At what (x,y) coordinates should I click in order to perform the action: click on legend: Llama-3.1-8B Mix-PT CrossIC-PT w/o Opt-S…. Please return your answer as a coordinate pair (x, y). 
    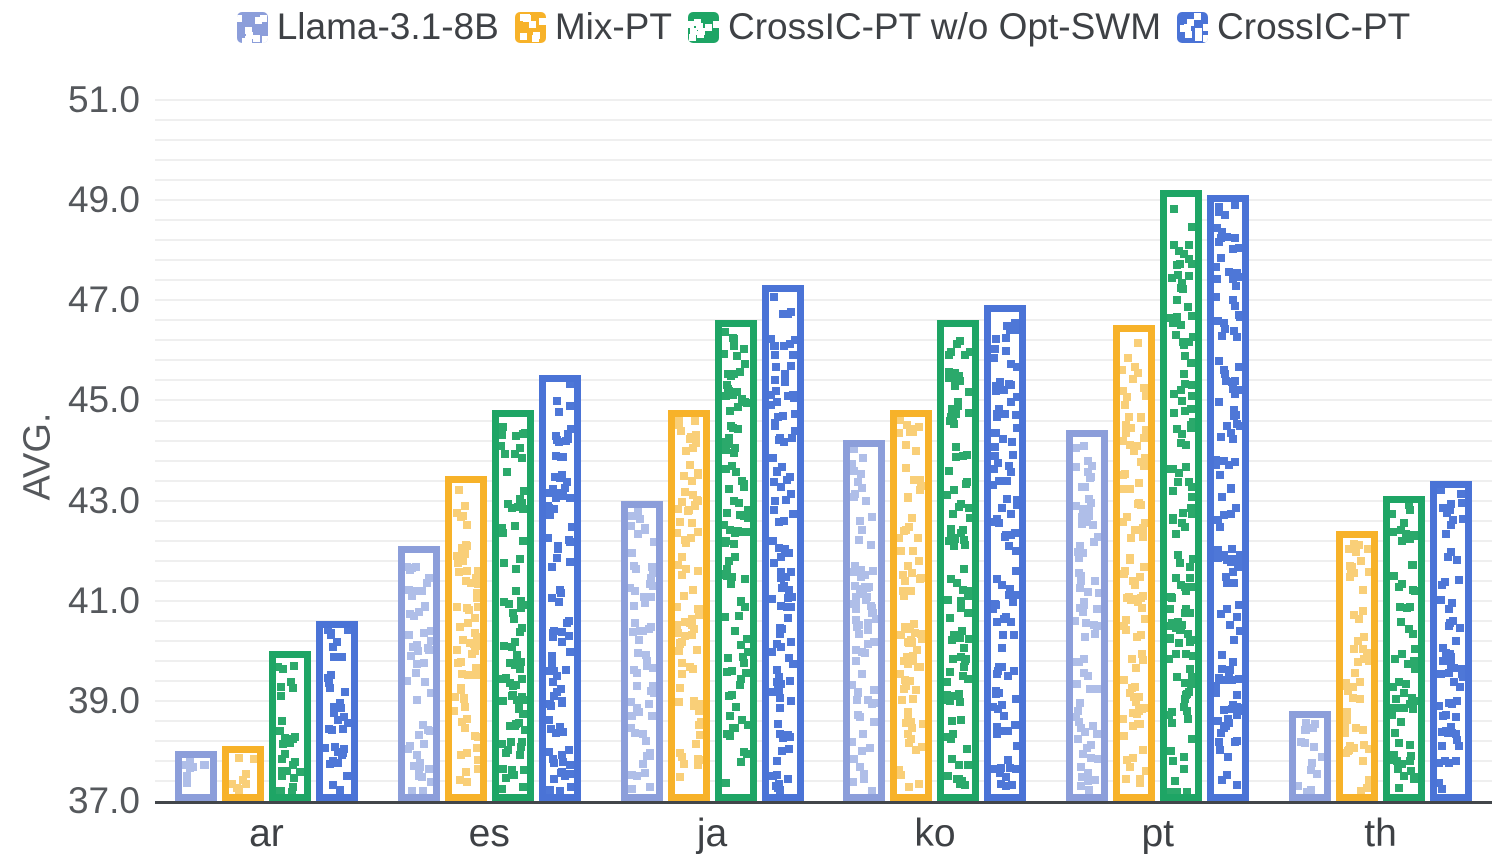
    Looking at the image, I should click on (823, 27).